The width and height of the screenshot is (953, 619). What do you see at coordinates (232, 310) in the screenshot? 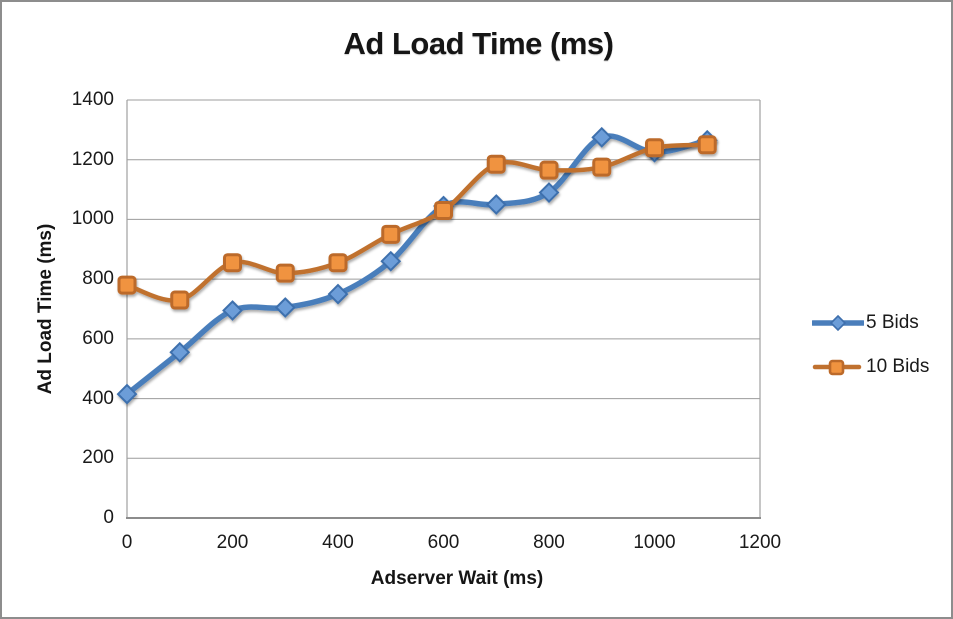
I see `data-point-marker-5-bids-x200` at bounding box center [232, 310].